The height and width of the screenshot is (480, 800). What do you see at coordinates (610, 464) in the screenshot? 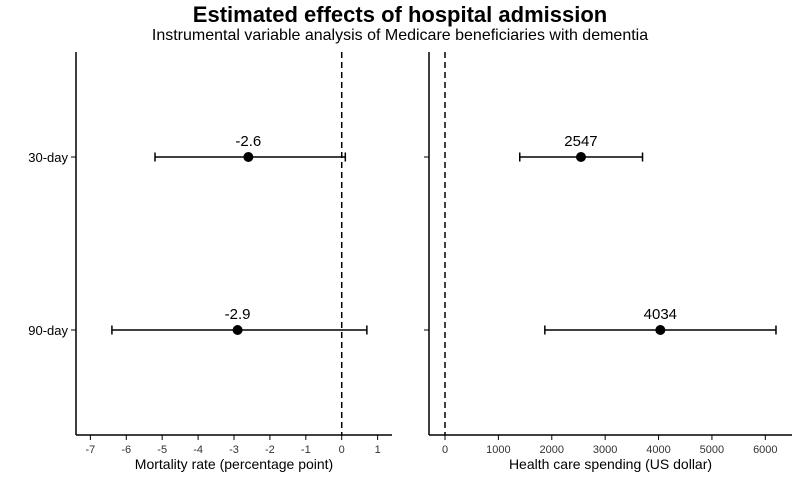
I see `x-axis-title: Health care spending (US dollar)` at bounding box center [610, 464].